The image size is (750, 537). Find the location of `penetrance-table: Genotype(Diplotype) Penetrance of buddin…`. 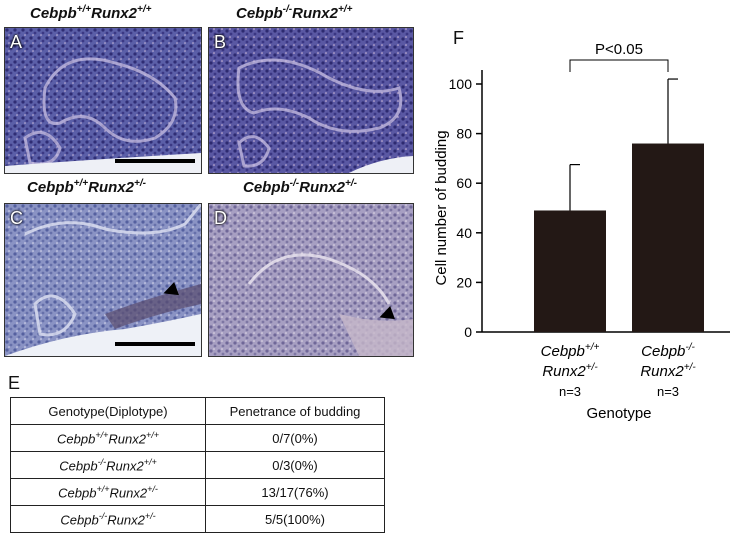

penetrance-table: Genotype(Diplotype) Penetrance of buddin… is located at coordinates (197, 465).